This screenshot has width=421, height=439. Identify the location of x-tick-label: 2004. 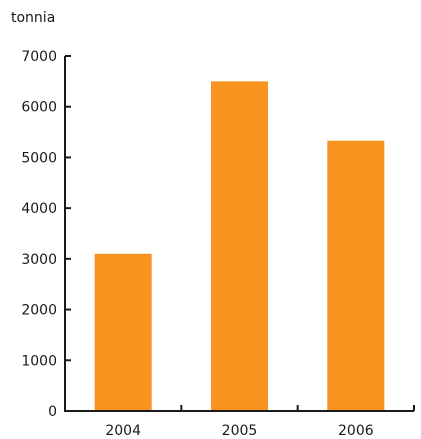
(123, 431).